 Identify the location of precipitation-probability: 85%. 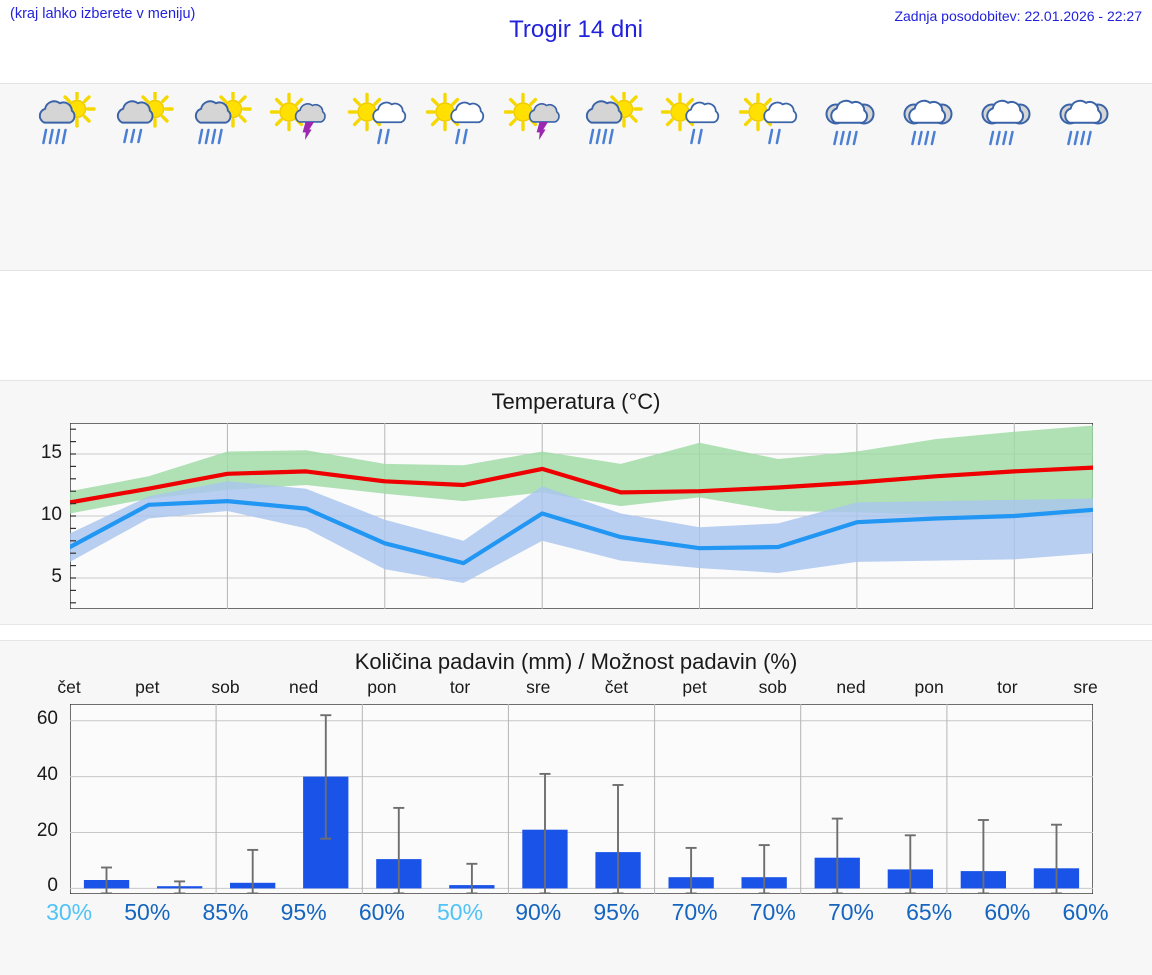
(225, 912).